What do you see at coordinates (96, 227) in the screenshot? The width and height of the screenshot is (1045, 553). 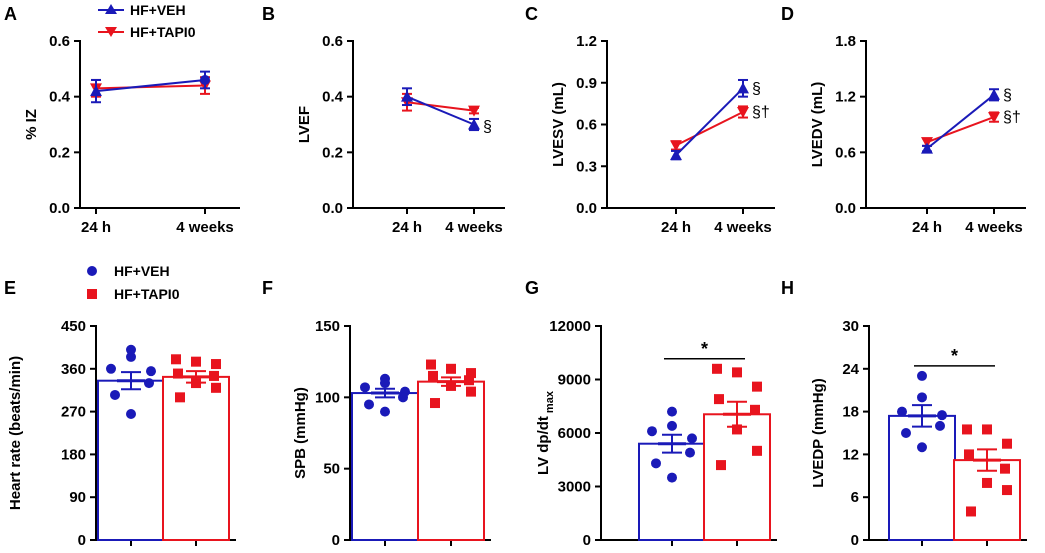 I see `panel-a-x-tick-label: 24 h` at bounding box center [96, 227].